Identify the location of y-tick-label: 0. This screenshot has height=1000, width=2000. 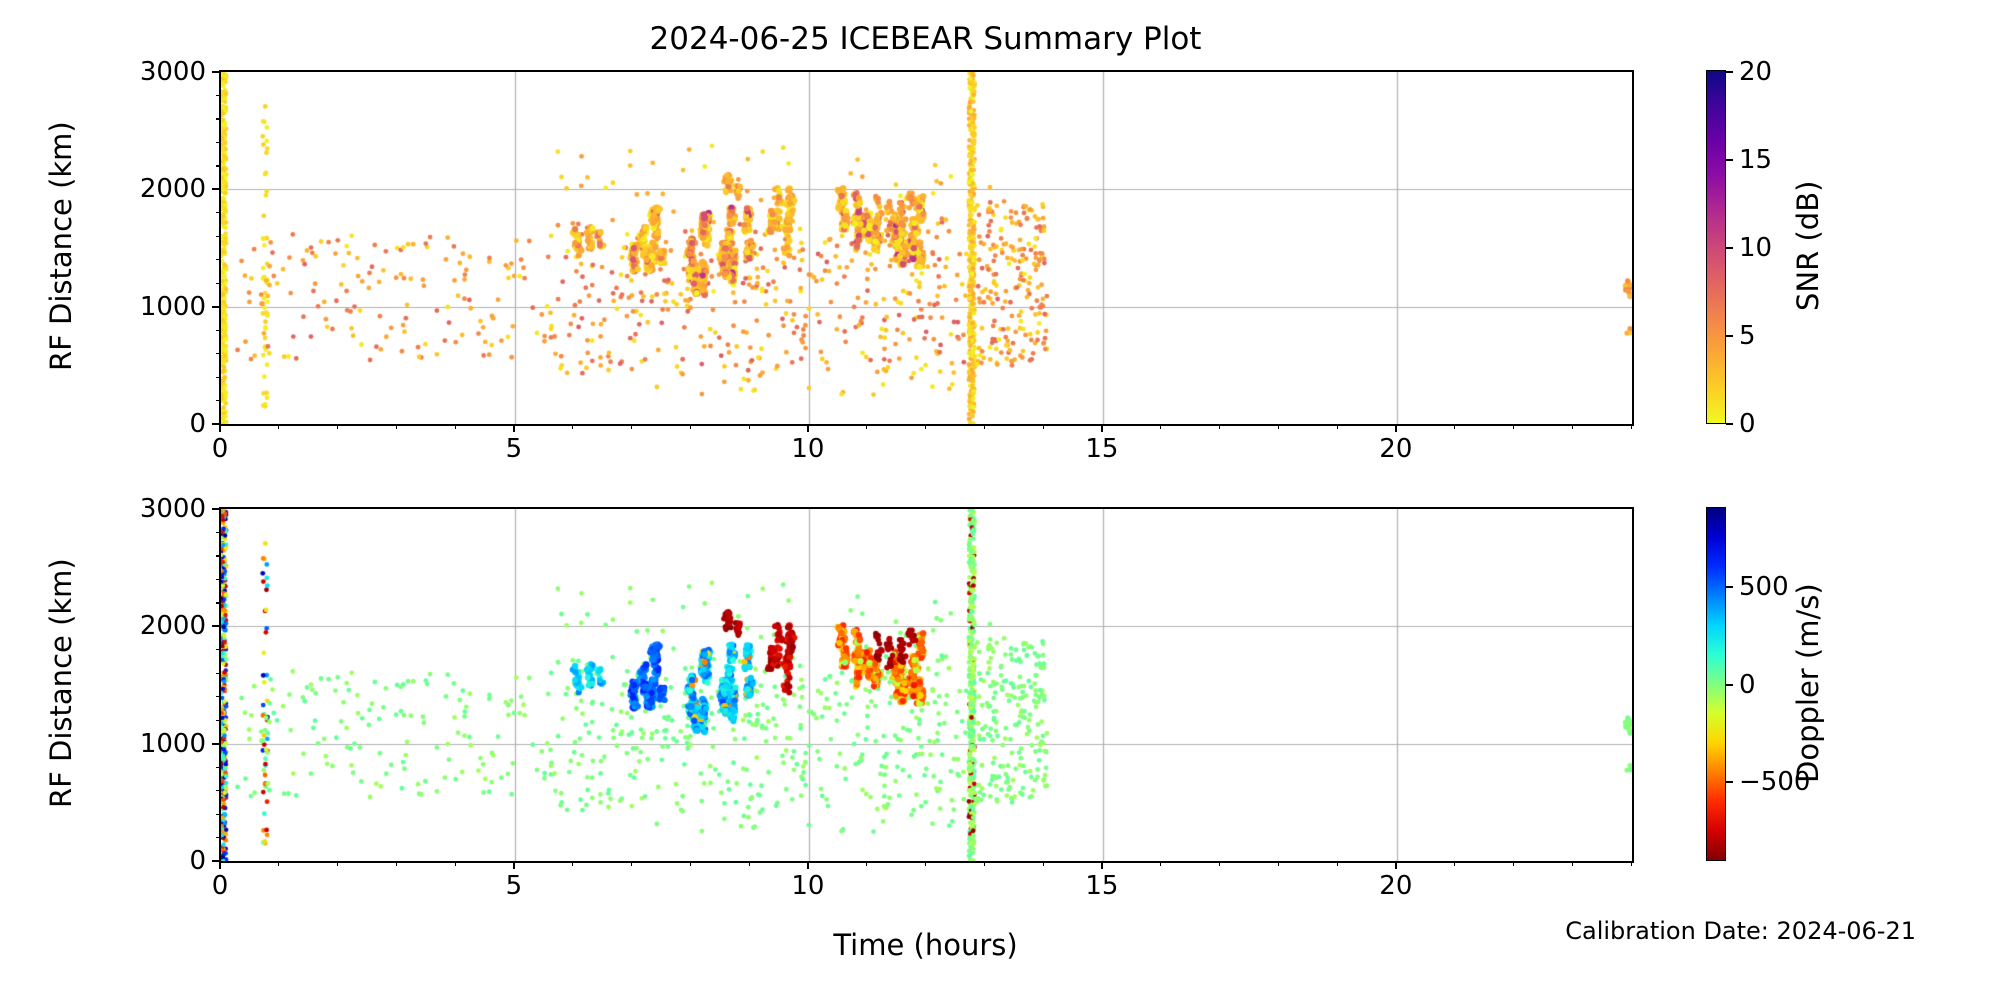
(197, 424).